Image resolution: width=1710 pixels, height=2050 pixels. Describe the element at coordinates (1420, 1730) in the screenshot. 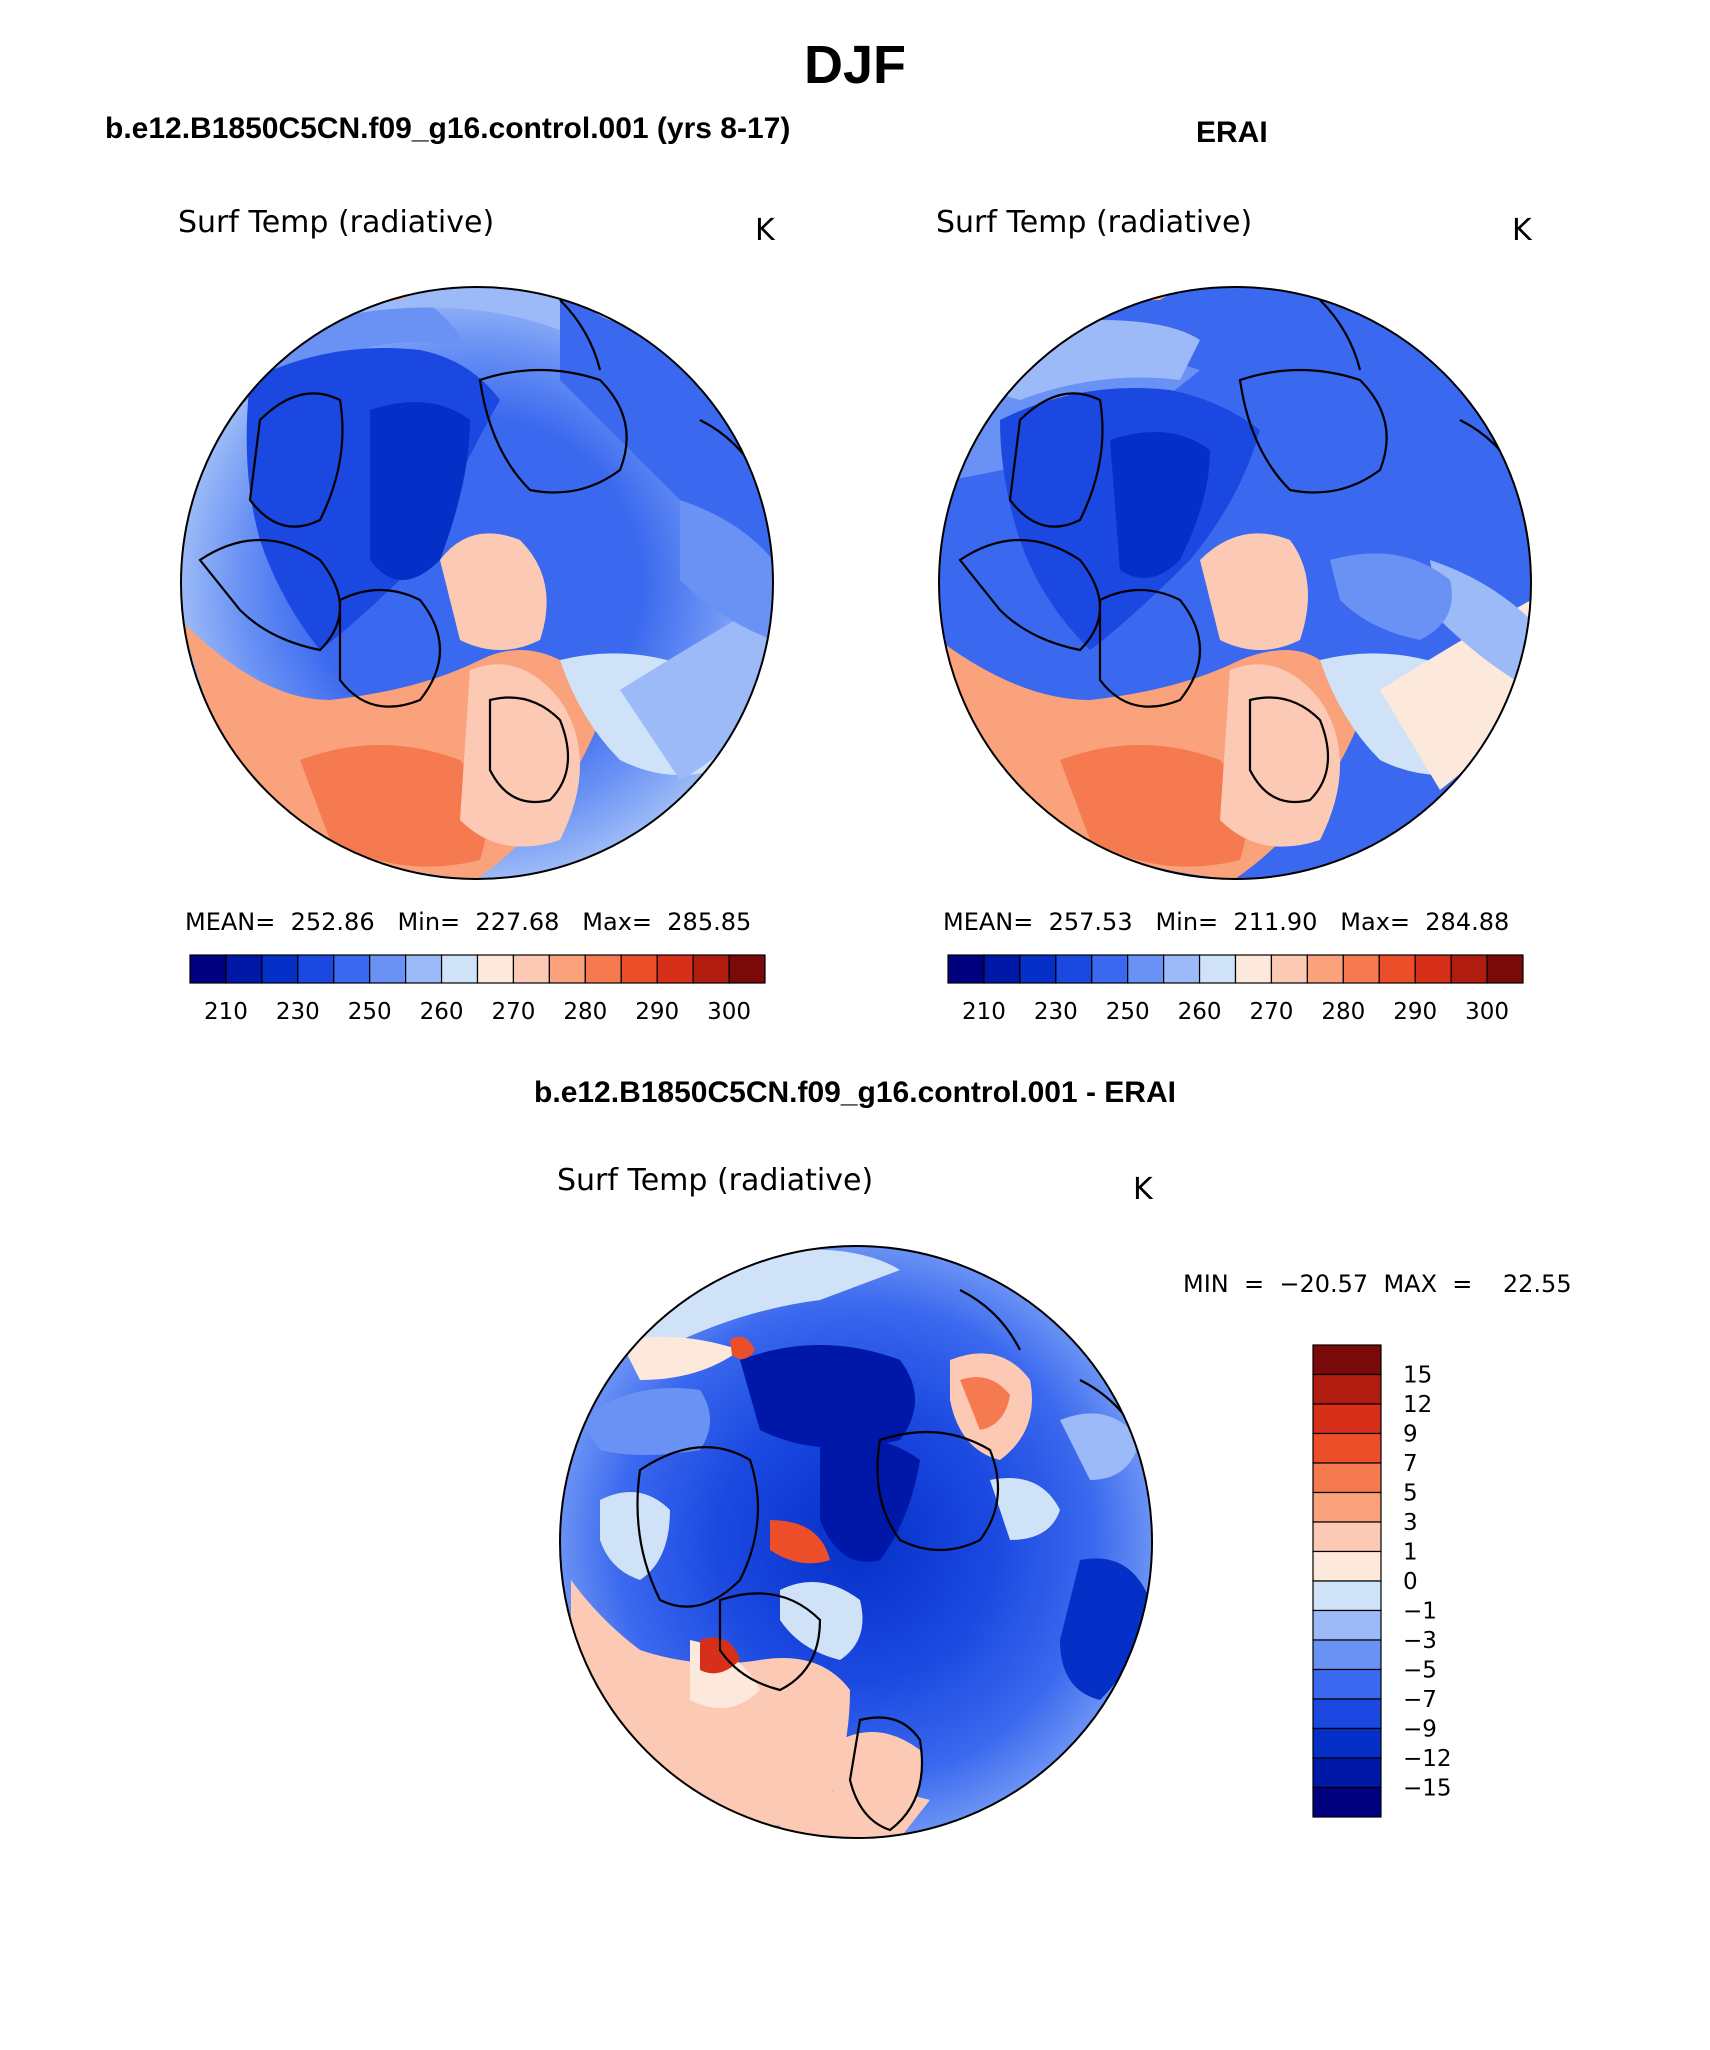

I see `colorbar-tick-label: −9` at that location.